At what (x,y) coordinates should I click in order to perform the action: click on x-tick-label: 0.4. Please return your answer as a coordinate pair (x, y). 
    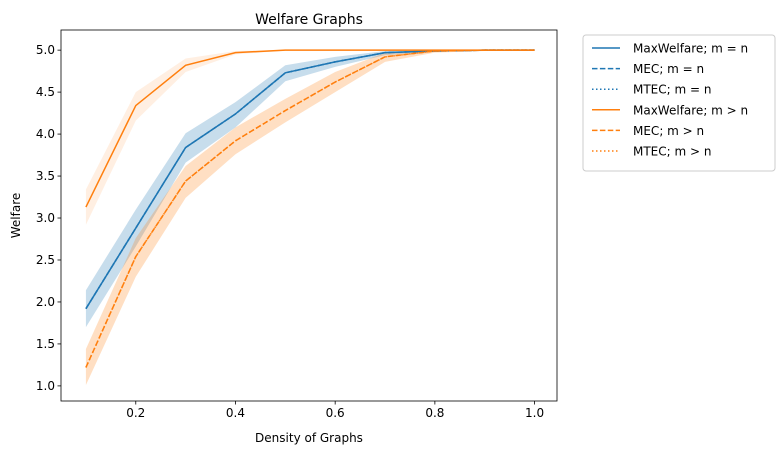
    Looking at the image, I should click on (235, 413).